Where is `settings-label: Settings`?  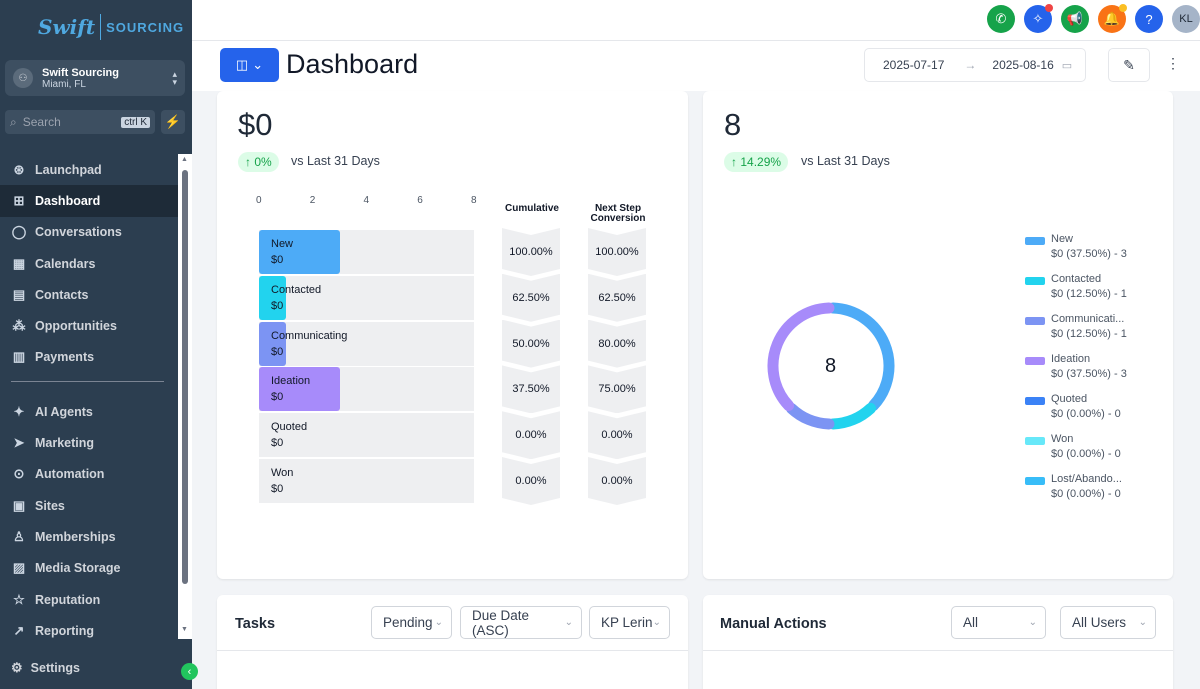
settings-label: Settings is located at coordinates (55, 668).